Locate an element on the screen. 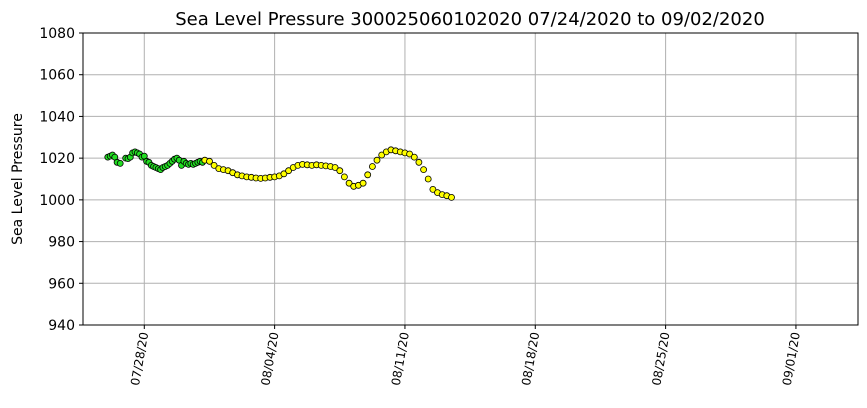 The height and width of the screenshot is (408, 867). data-series is located at coordinates (279, 173).